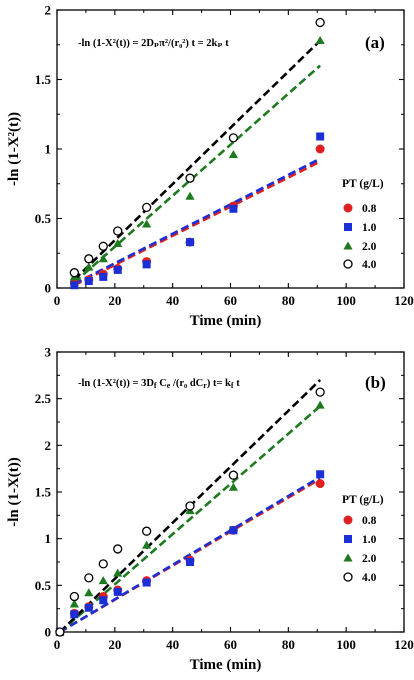  What do you see at coordinates (43, 492) in the screenshot?
I see `y-tick-label: 1.5` at bounding box center [43, 492].